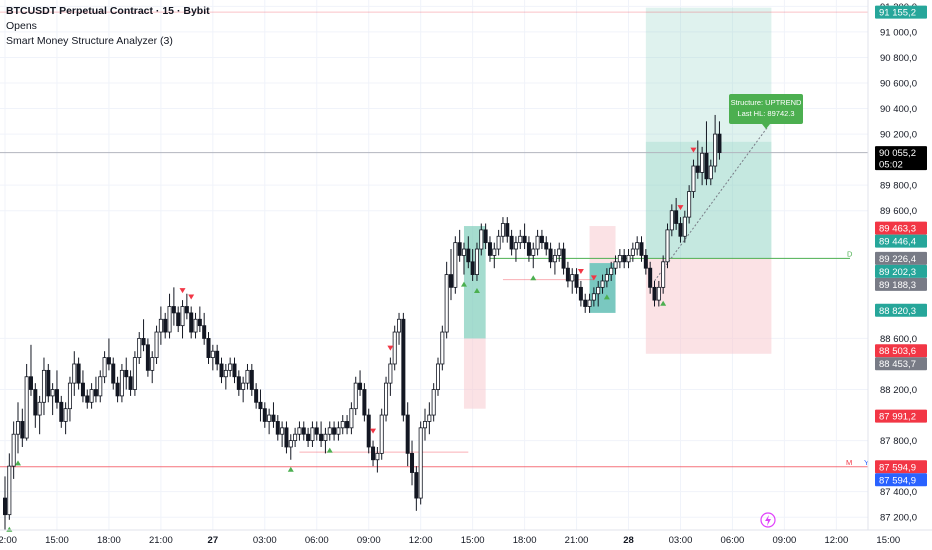 The image size is (932, 550). I want to click on price-tick-label: 87 400,0, so click(898, 492).